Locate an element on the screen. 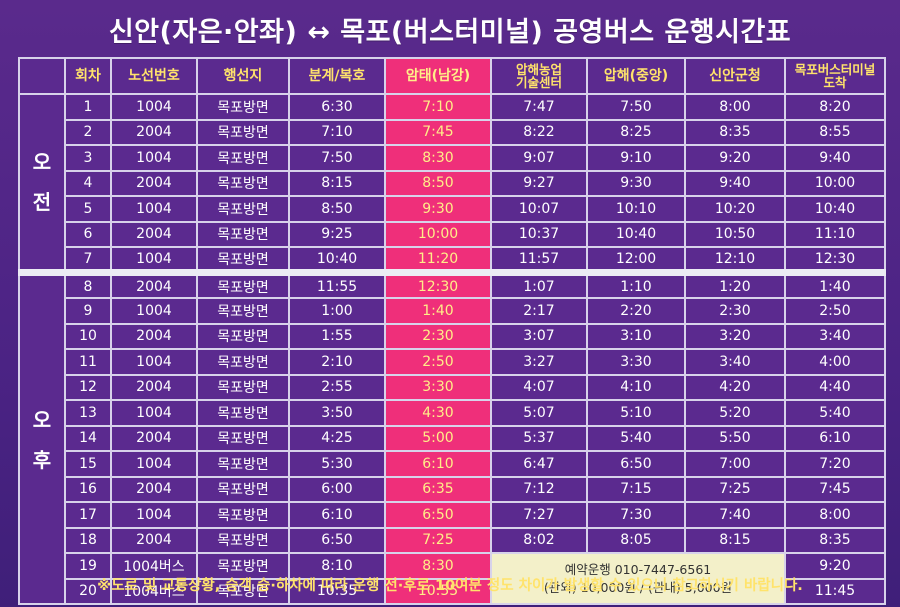 Image resolution: width=900 pixels, height=607 pixels. county-office-time: 5:50 is located at coordinates (735, 438).